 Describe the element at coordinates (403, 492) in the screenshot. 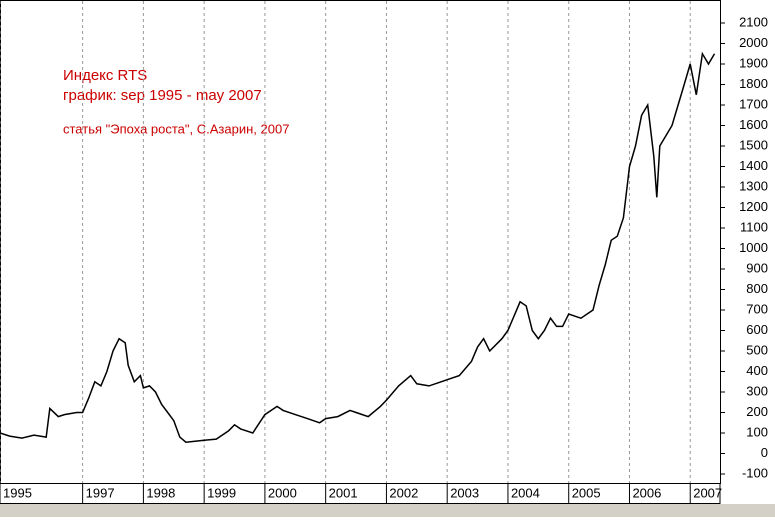

I see `x-tick-label: 2002` at that location.